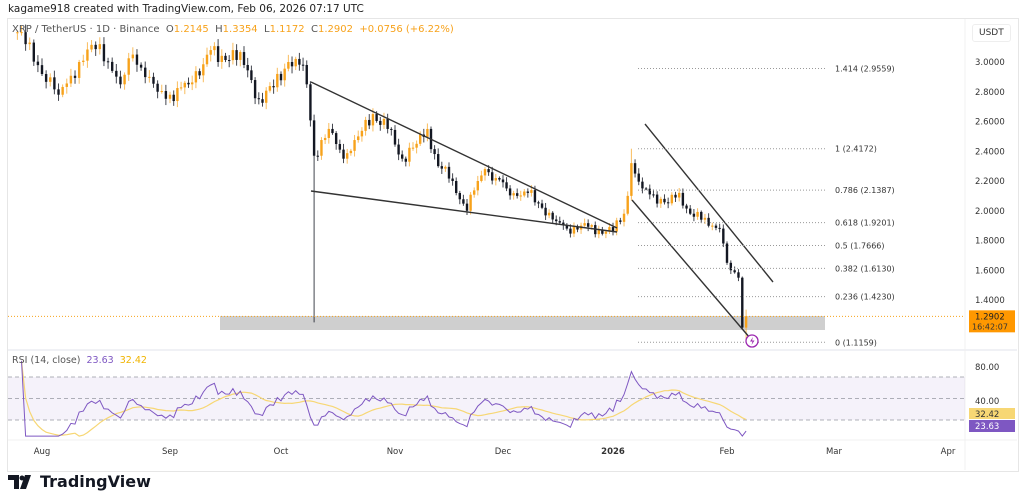 This screenshot has width=1024, height=504. Describe the element at coordinates (522, 323) in the screenshot. I see `support-zone` at that location.